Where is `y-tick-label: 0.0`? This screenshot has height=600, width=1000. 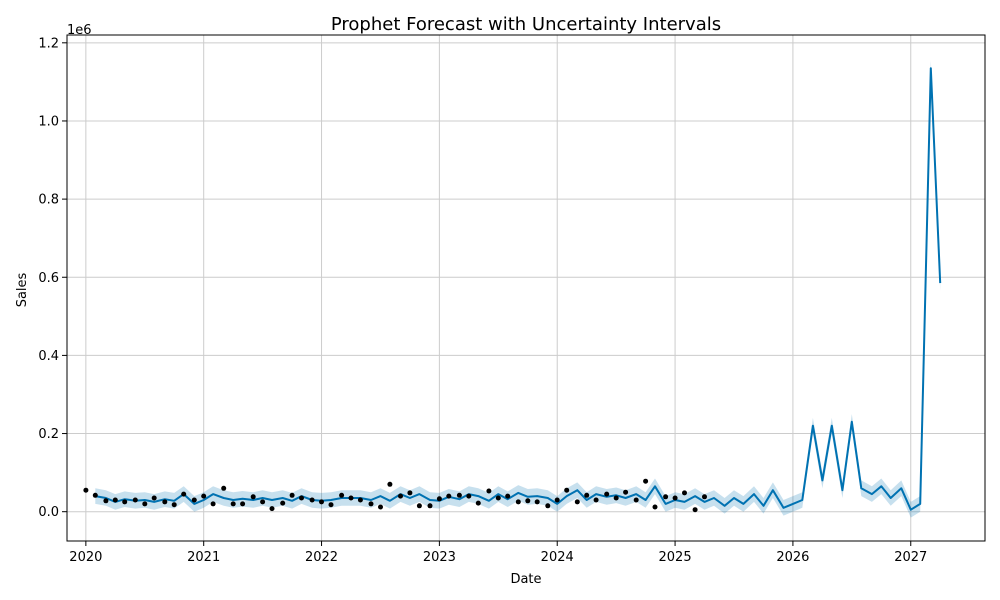
y-tick-label: 0.0 is located at coordinates (48, 512).